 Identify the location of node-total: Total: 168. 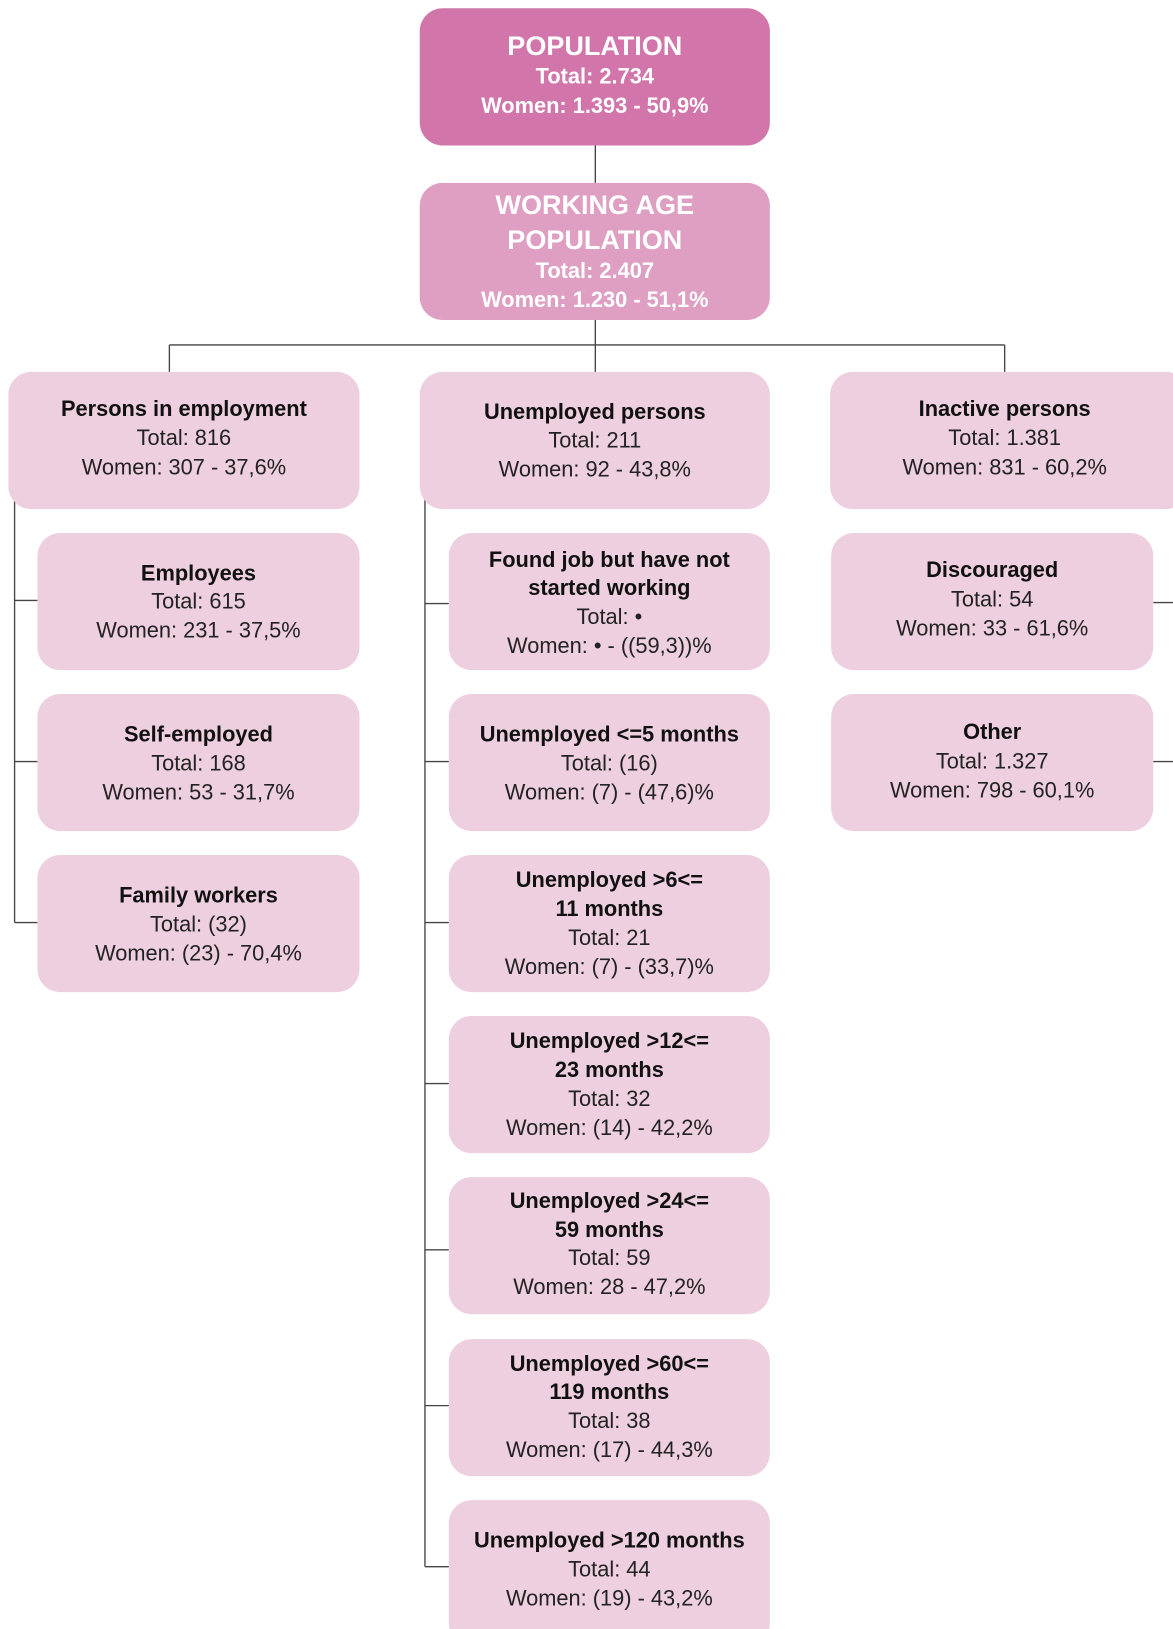
(198, 762).